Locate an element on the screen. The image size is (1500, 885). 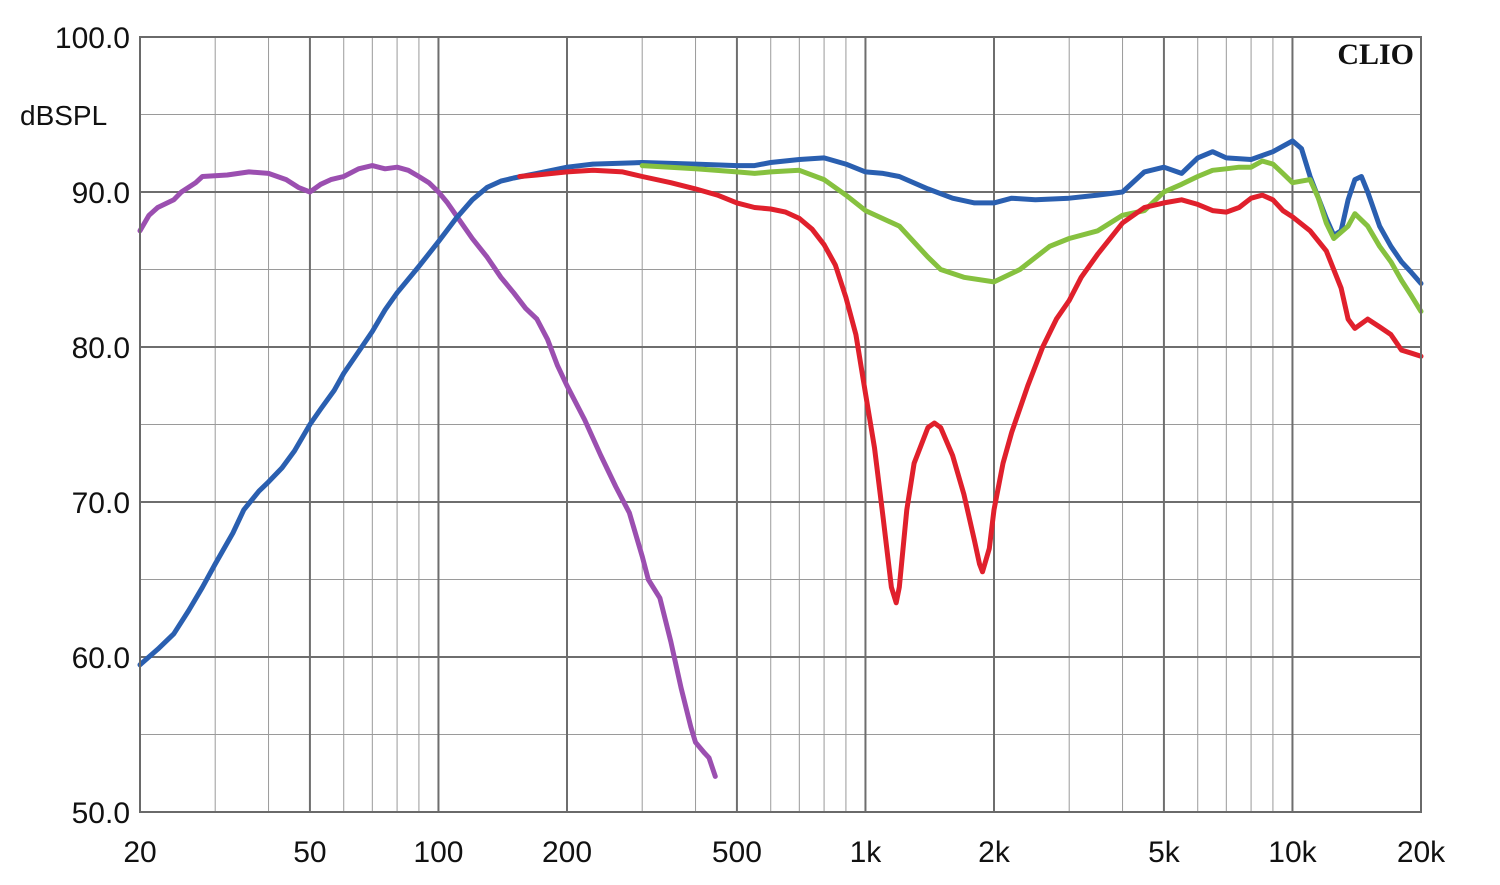
x-tick-labels: 20 50 100 200 500 1k 2k 5k 10k 20k is located at coordinates (784, 852).